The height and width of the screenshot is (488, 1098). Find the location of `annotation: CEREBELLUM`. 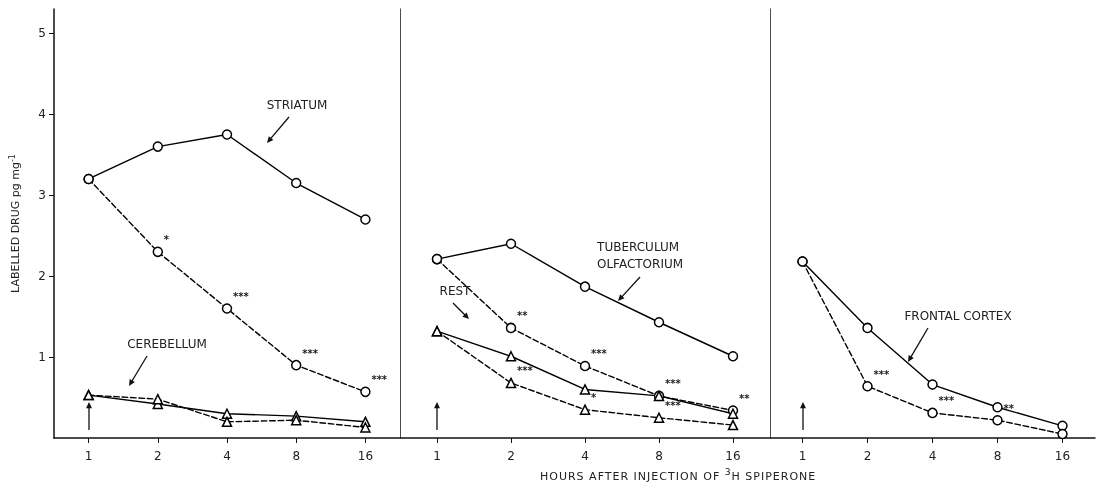

annotation: CEREBELLUM is located at coordinates (167, 344).